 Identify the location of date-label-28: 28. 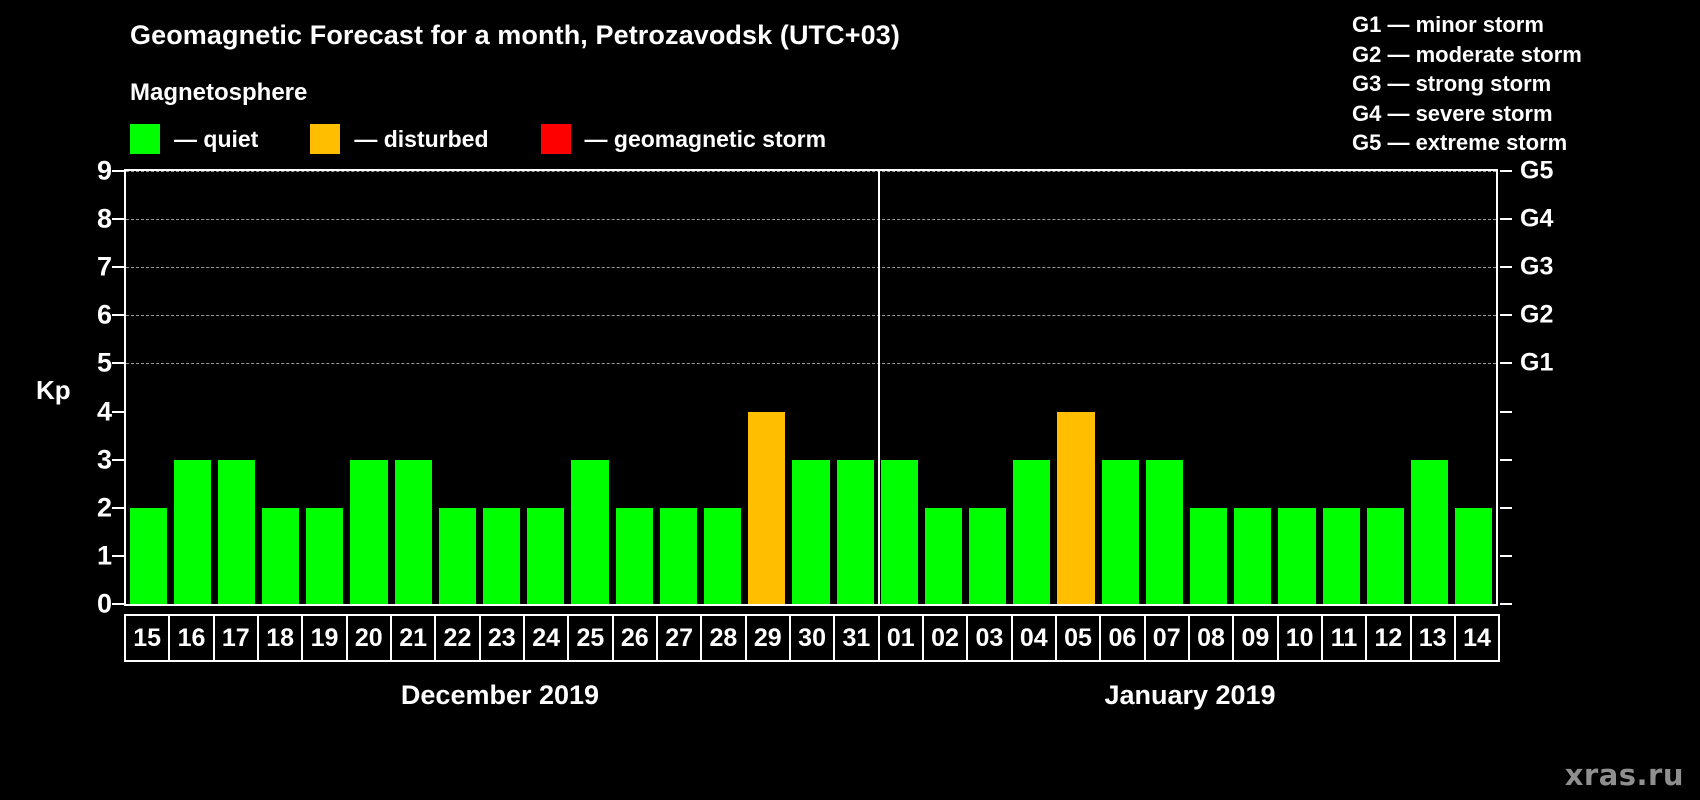
(723, 638).